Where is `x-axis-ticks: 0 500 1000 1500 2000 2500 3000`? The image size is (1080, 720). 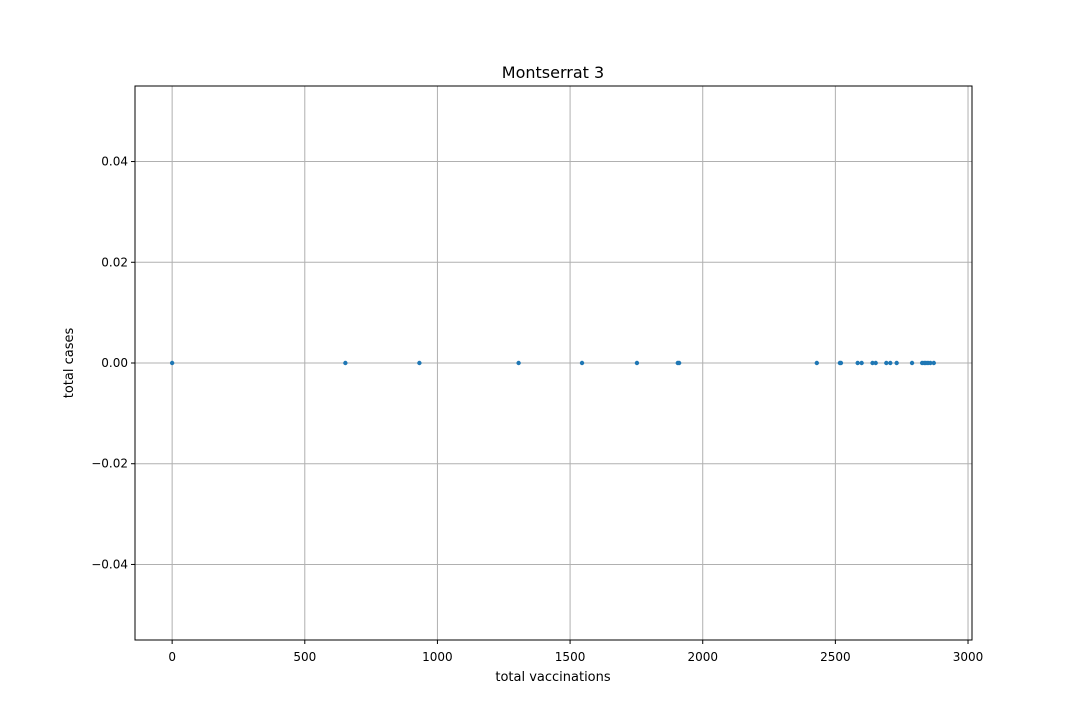
x-axis-ticks: 0 500 1000 1500 2000 2500 3000 is located at coordinates (575, 652).